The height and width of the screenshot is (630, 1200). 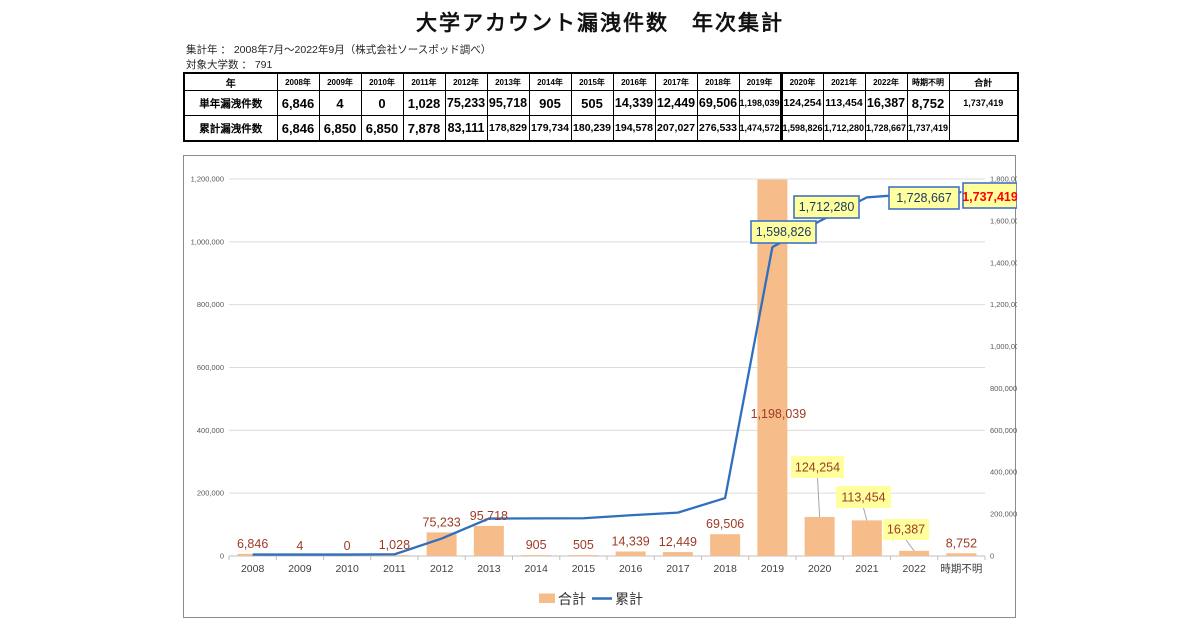 What do you see at coordinates (442, 522) in the screenshot?
I see `bar-label-2012: 75,233` at bounding box center [442, 522].